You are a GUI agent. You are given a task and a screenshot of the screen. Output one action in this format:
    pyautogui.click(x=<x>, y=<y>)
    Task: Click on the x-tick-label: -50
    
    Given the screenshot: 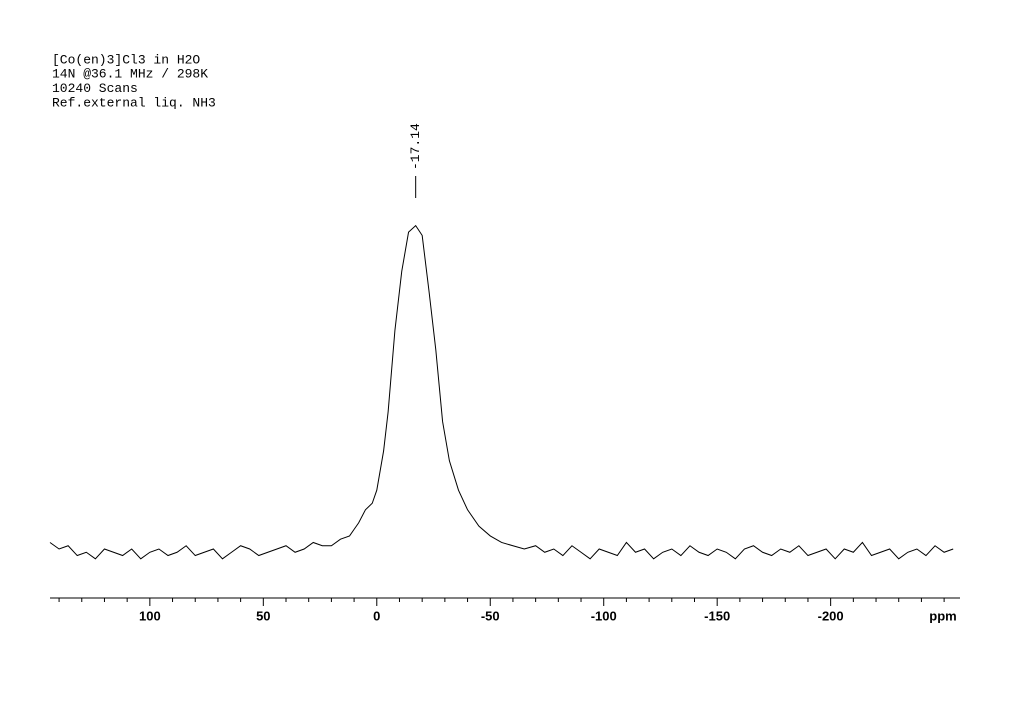 What is the action you would take?
    pyautogui.click(x=490, y=615)
    